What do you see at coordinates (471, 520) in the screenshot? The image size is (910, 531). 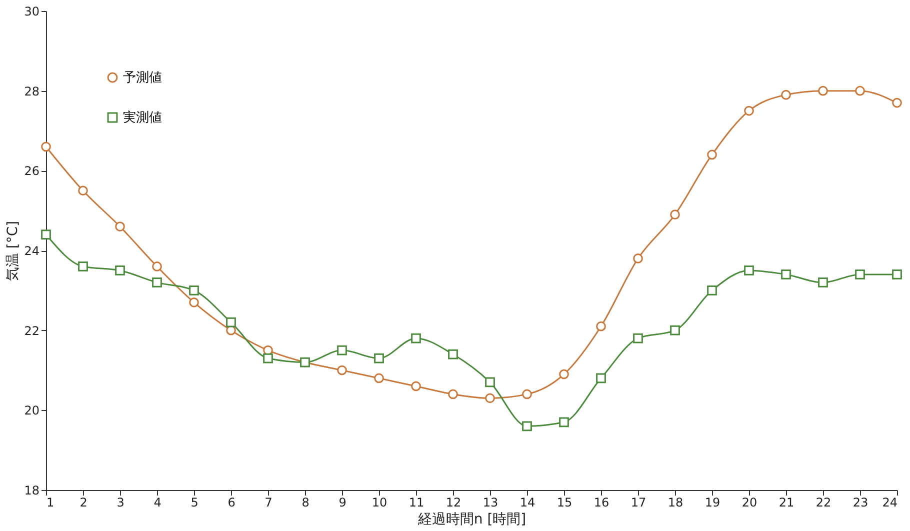 I see `x-axis-title: 経過時間n [時間]` at bounding box center [471, 520].